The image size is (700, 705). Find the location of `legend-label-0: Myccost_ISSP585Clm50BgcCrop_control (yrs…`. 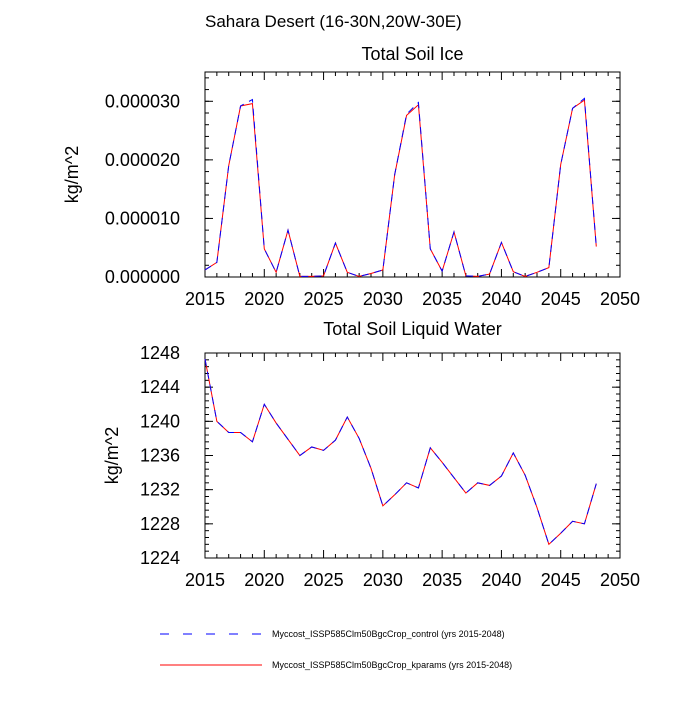

legend-label-0: Myccost_ISSP585Clm50BgcCrop_control (yrs… is located at coordinates (388, 634).